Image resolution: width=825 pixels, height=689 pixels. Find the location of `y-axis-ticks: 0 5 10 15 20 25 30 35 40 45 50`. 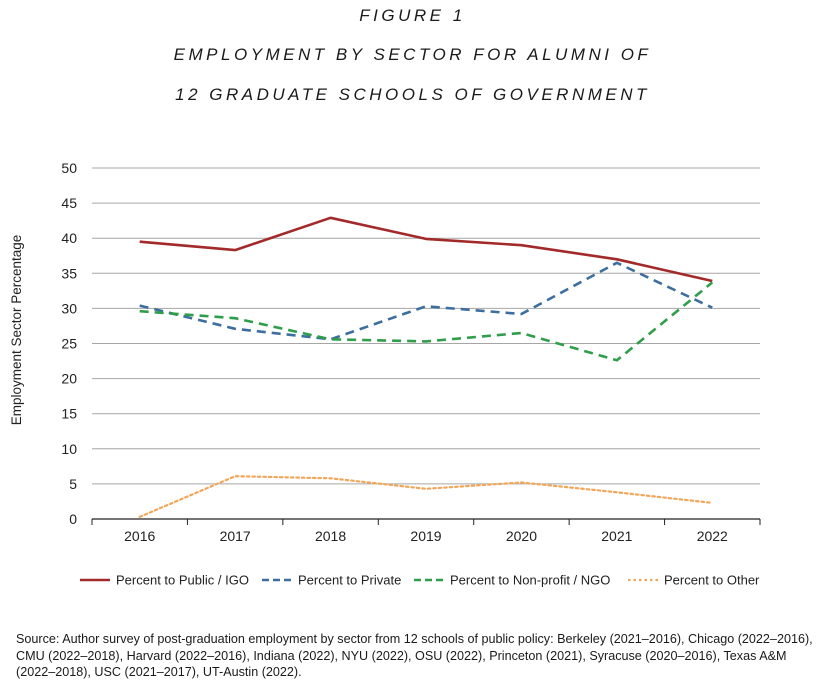

y-axis-ticks: 0 5 10 15 20 25 30 35 40 45 50 is located at coordinates (69, 343).